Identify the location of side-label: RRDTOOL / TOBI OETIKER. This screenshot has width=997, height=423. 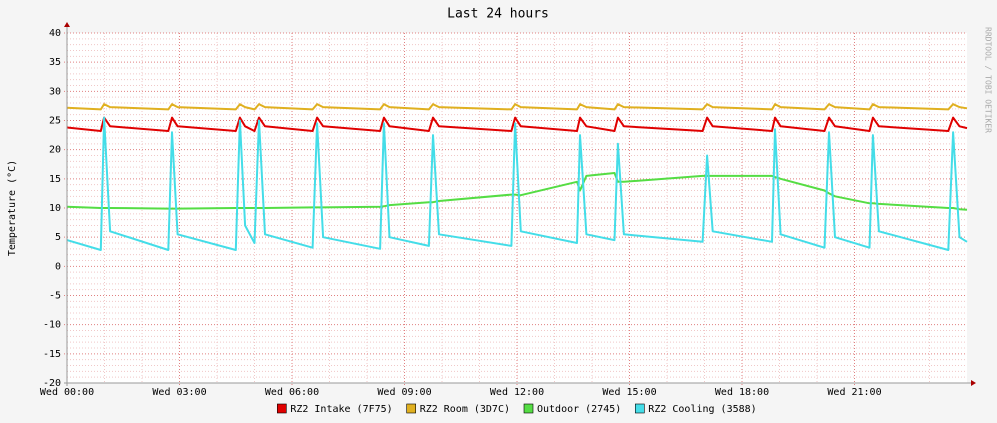
(988, 80).